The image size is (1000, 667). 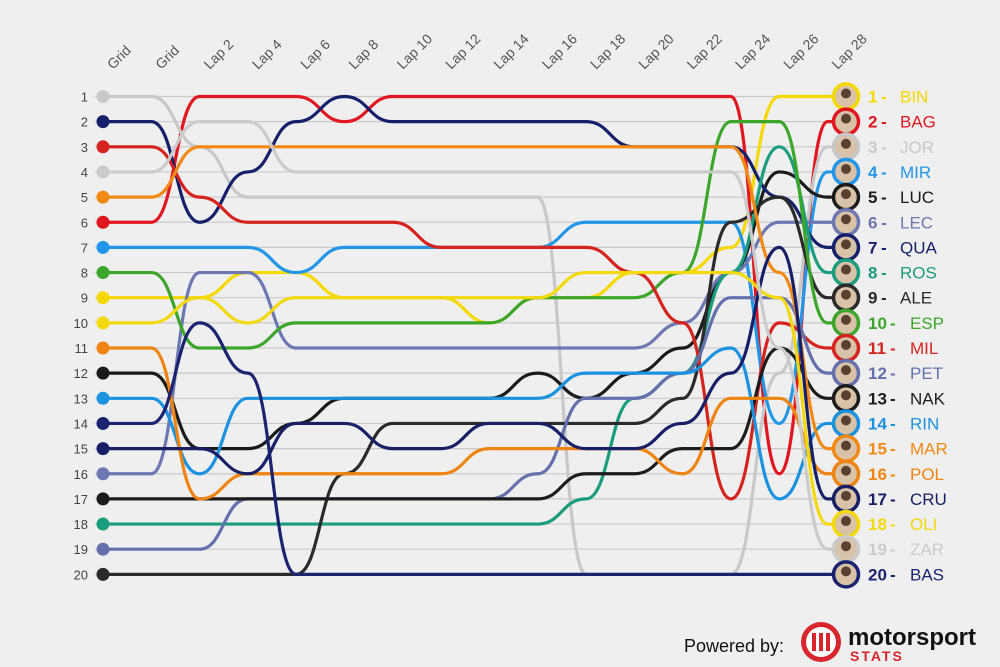 I want to click on position-tick: 13, so click(x=81, y=398).